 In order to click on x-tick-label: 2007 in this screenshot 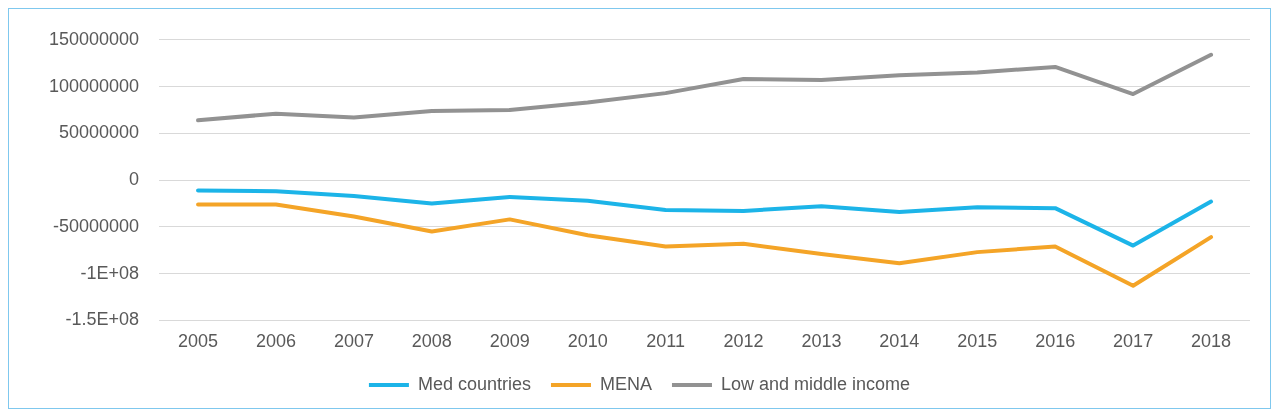, I will do `click(353, 341)`.